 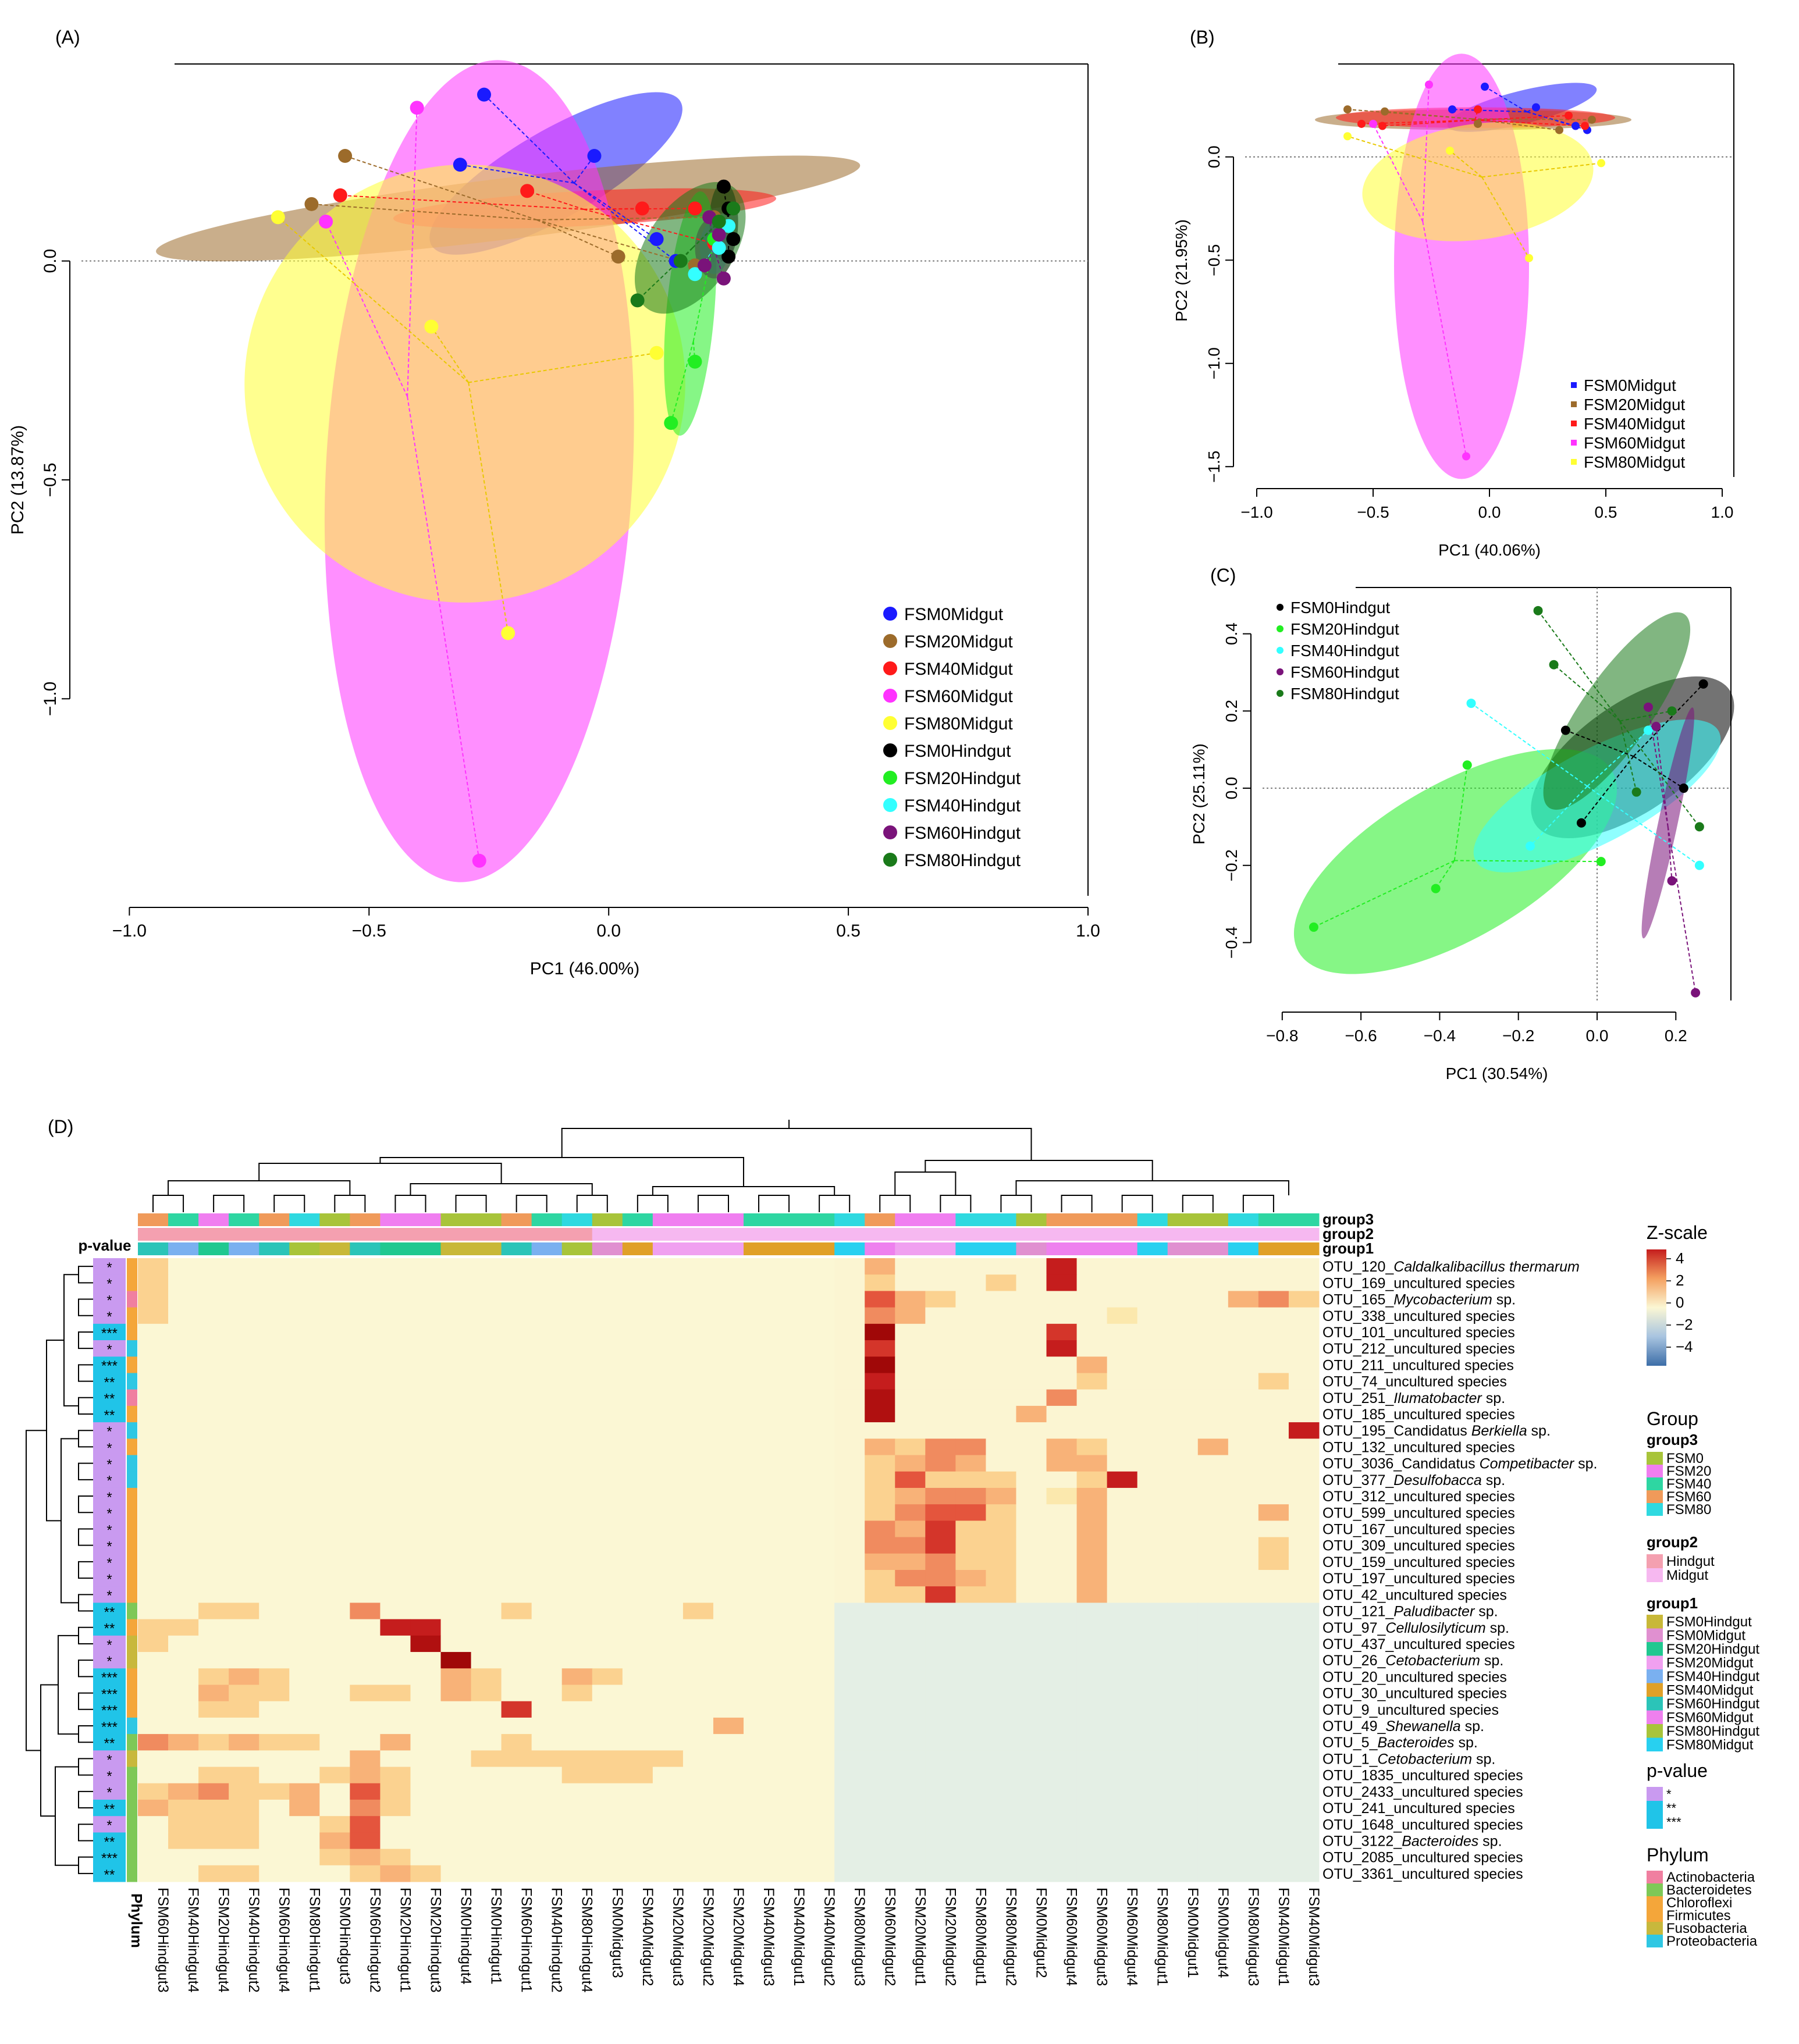 I want to click on spider-line-FSM80Hindgut, so click(x=1628, y=757).